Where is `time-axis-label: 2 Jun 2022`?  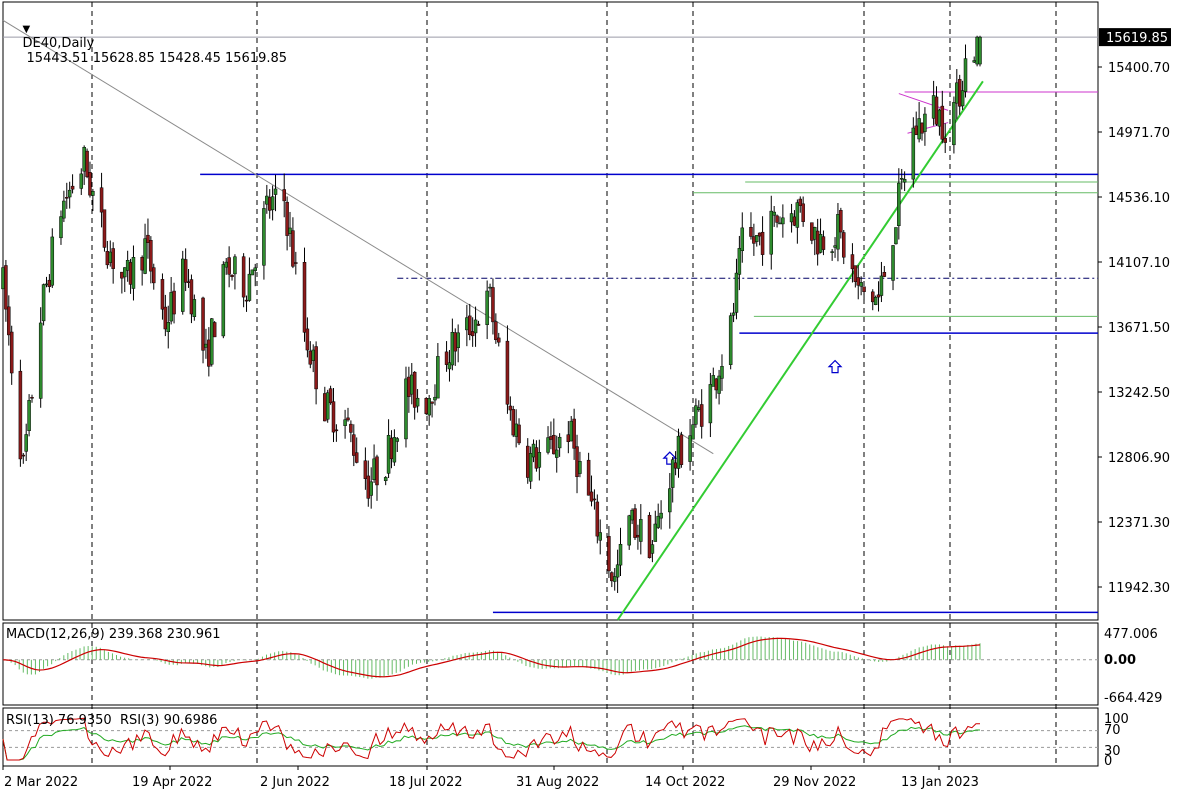
time-axis-label: 2 Jun 2022 is located at coordinates (295, 782).